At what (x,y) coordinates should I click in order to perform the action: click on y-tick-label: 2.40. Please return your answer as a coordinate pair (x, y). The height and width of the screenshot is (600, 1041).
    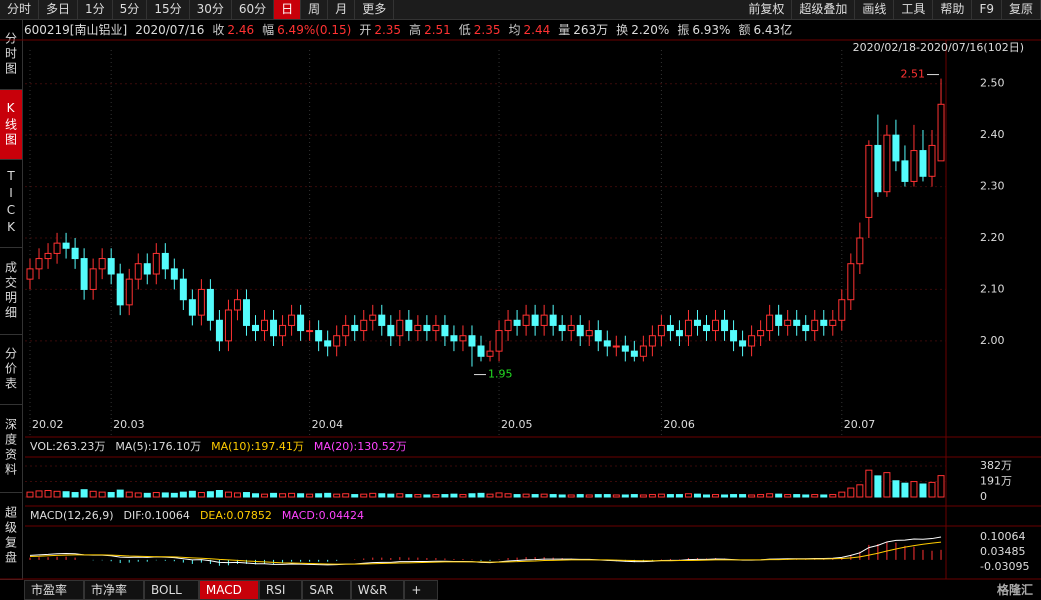
    Looking at the image, I should click on (992, 134).